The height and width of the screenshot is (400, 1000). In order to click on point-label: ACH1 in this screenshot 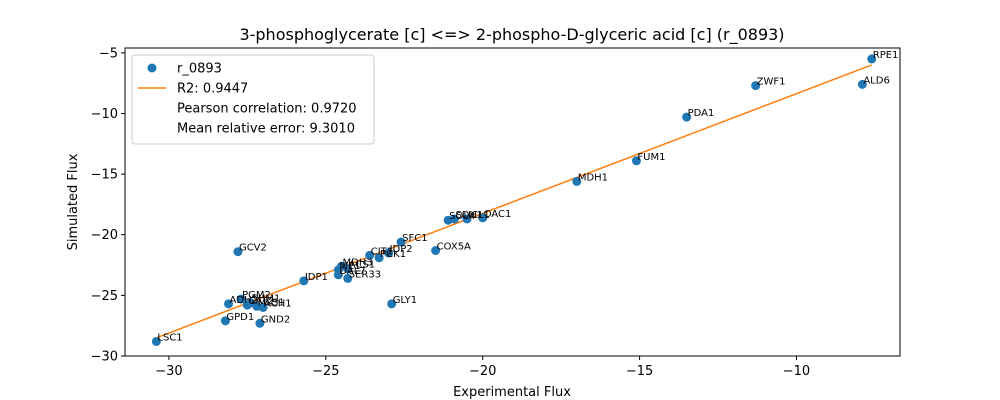, I will do `click(278, 303)`.